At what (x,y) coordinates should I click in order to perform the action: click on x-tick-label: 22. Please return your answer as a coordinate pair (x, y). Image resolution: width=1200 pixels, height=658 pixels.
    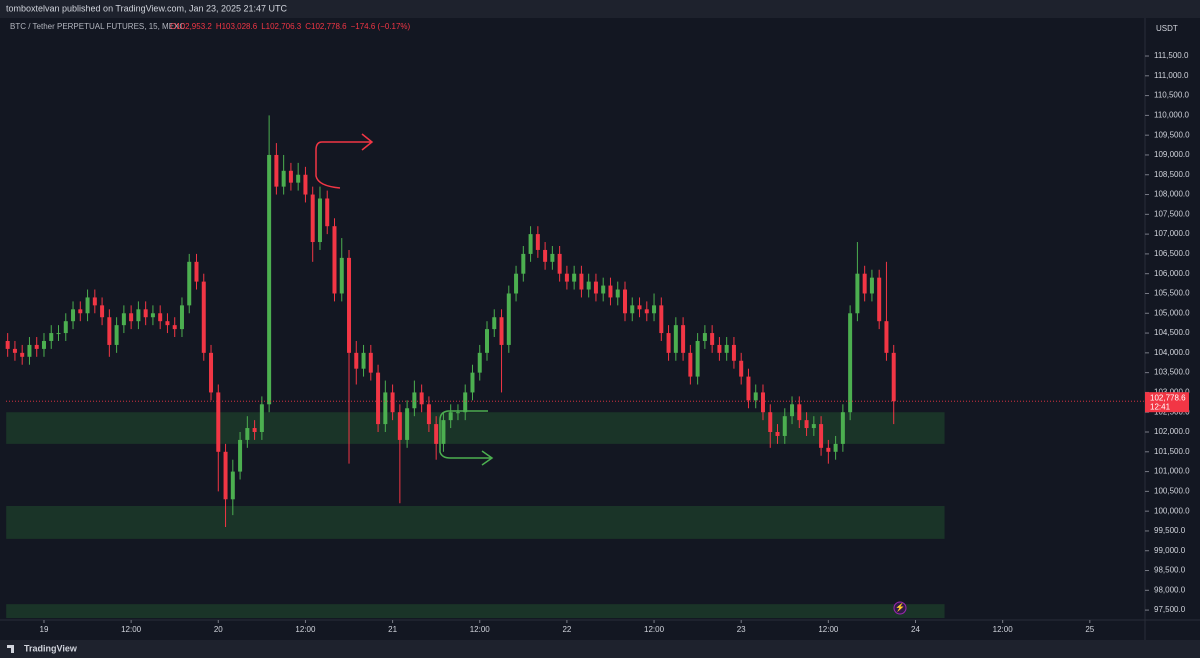
    Looking at the image, I should click on (566, 629).